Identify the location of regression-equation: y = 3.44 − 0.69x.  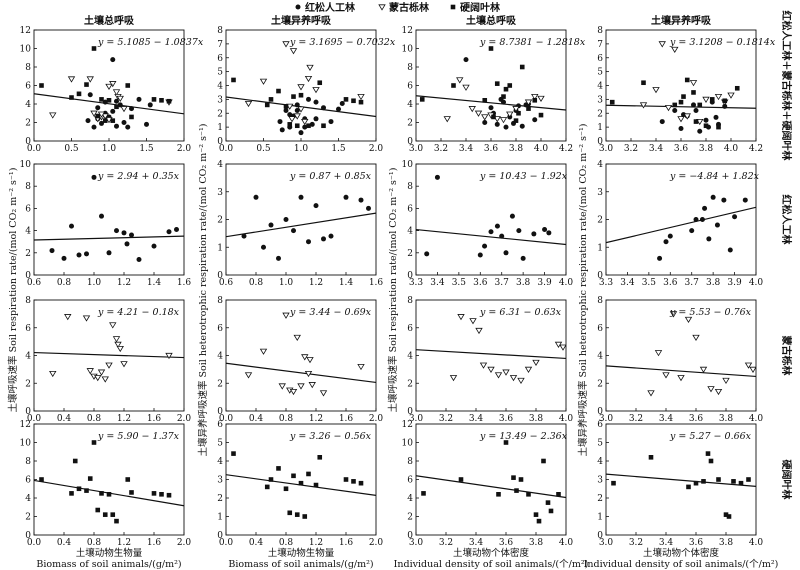
(330, 312).